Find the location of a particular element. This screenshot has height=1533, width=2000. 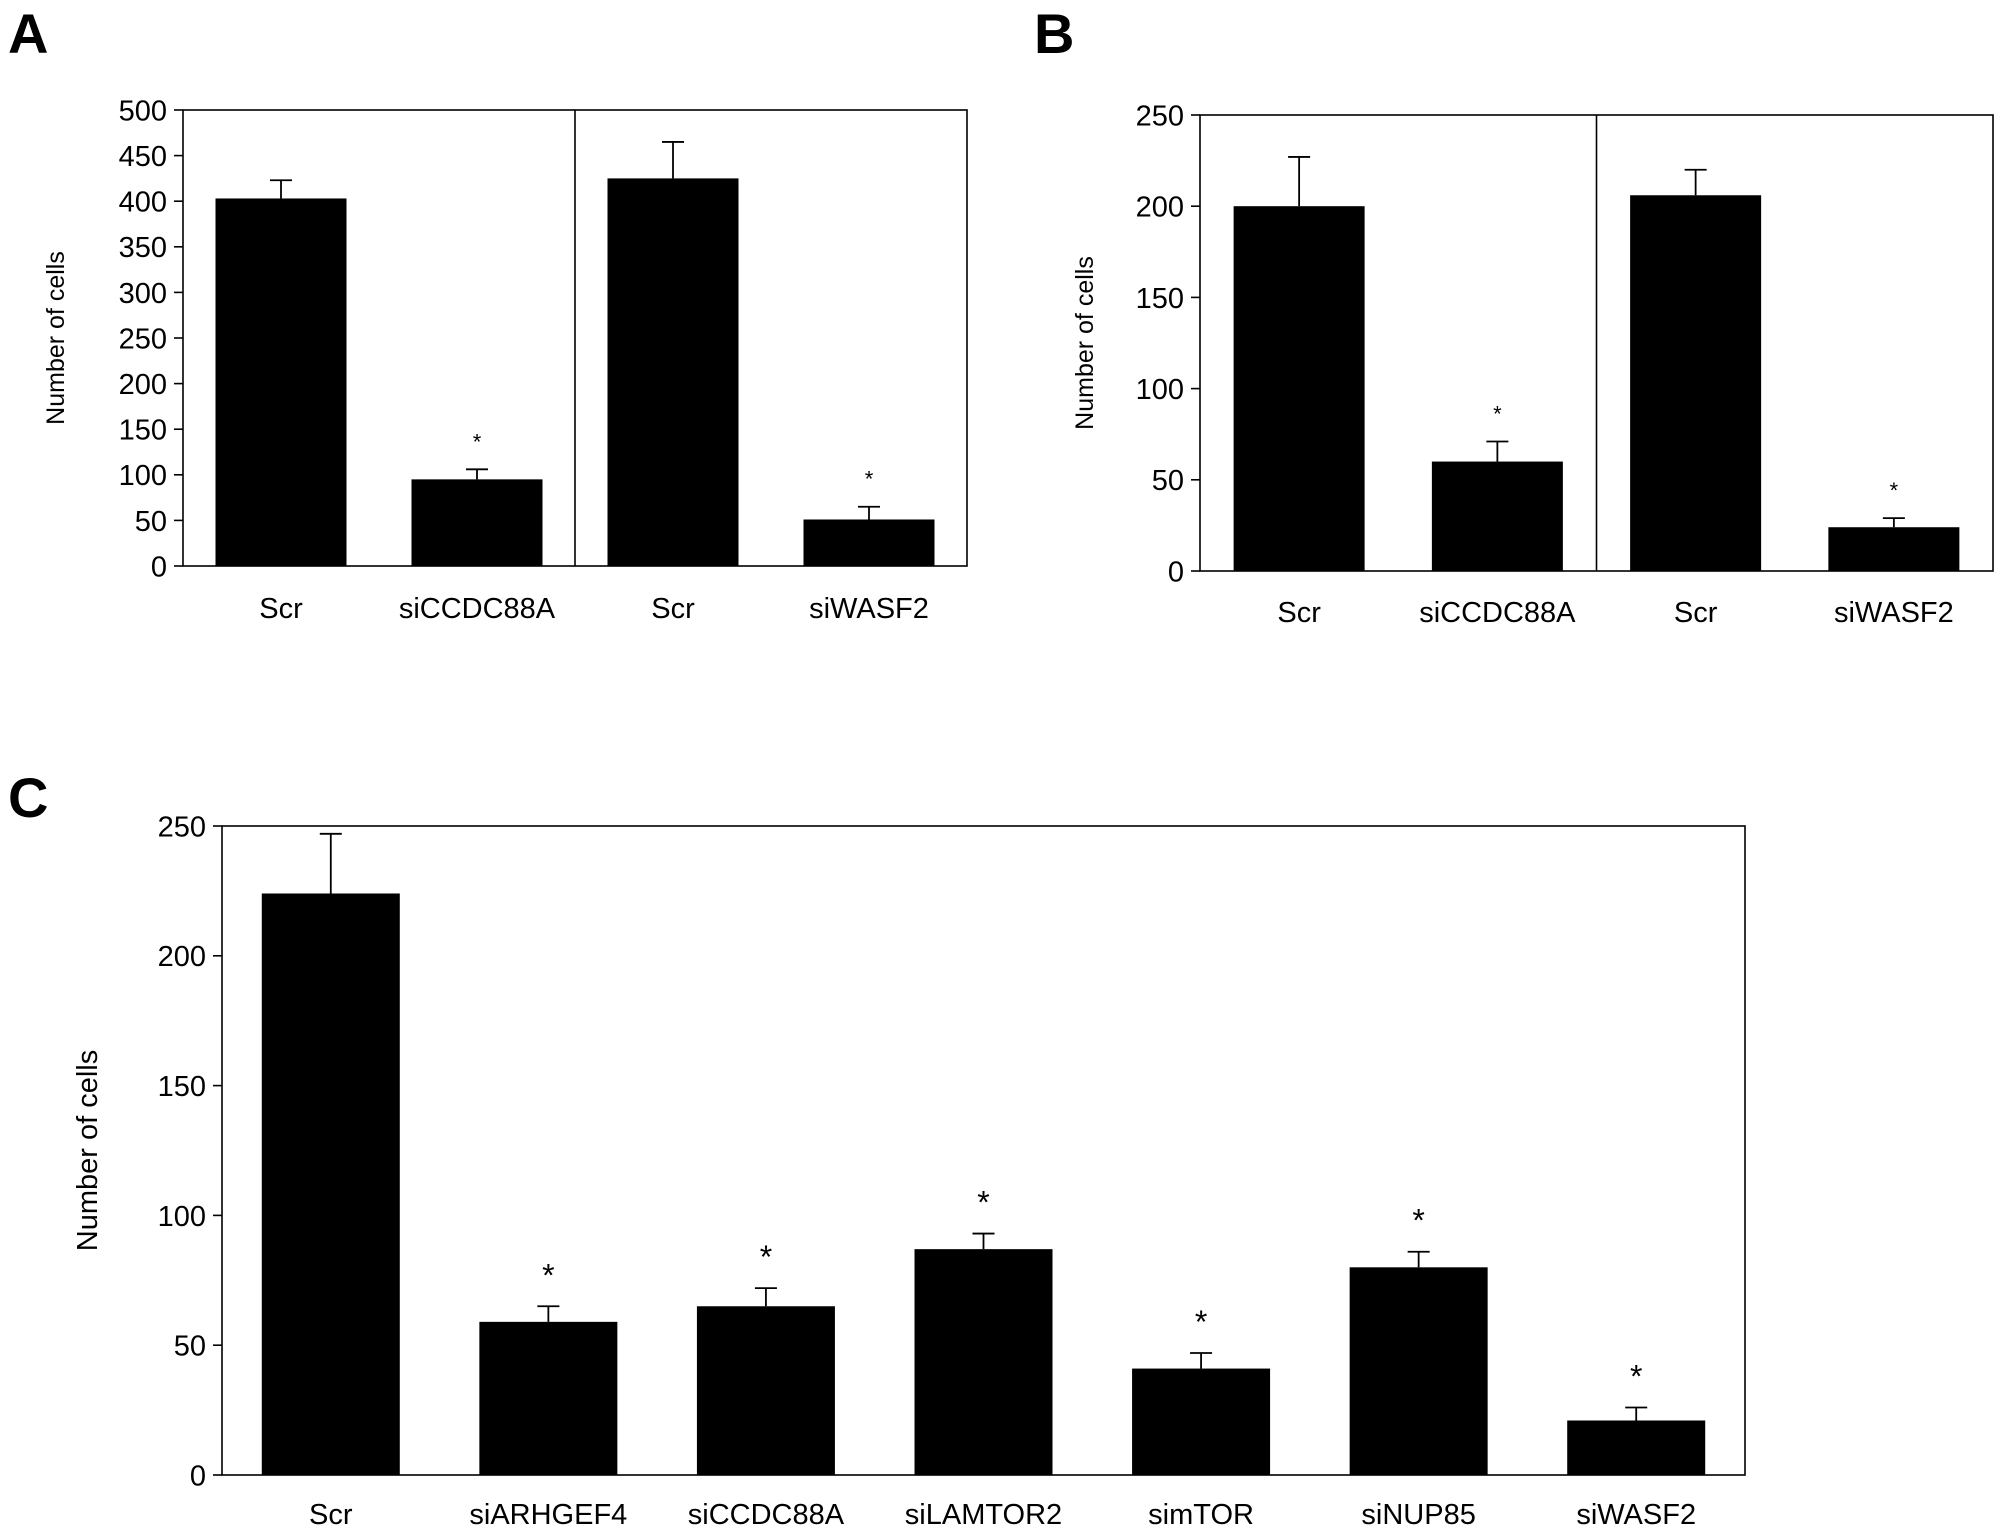

panel-b-y-tick-label: 150 is located at coordinates (1160, 299).